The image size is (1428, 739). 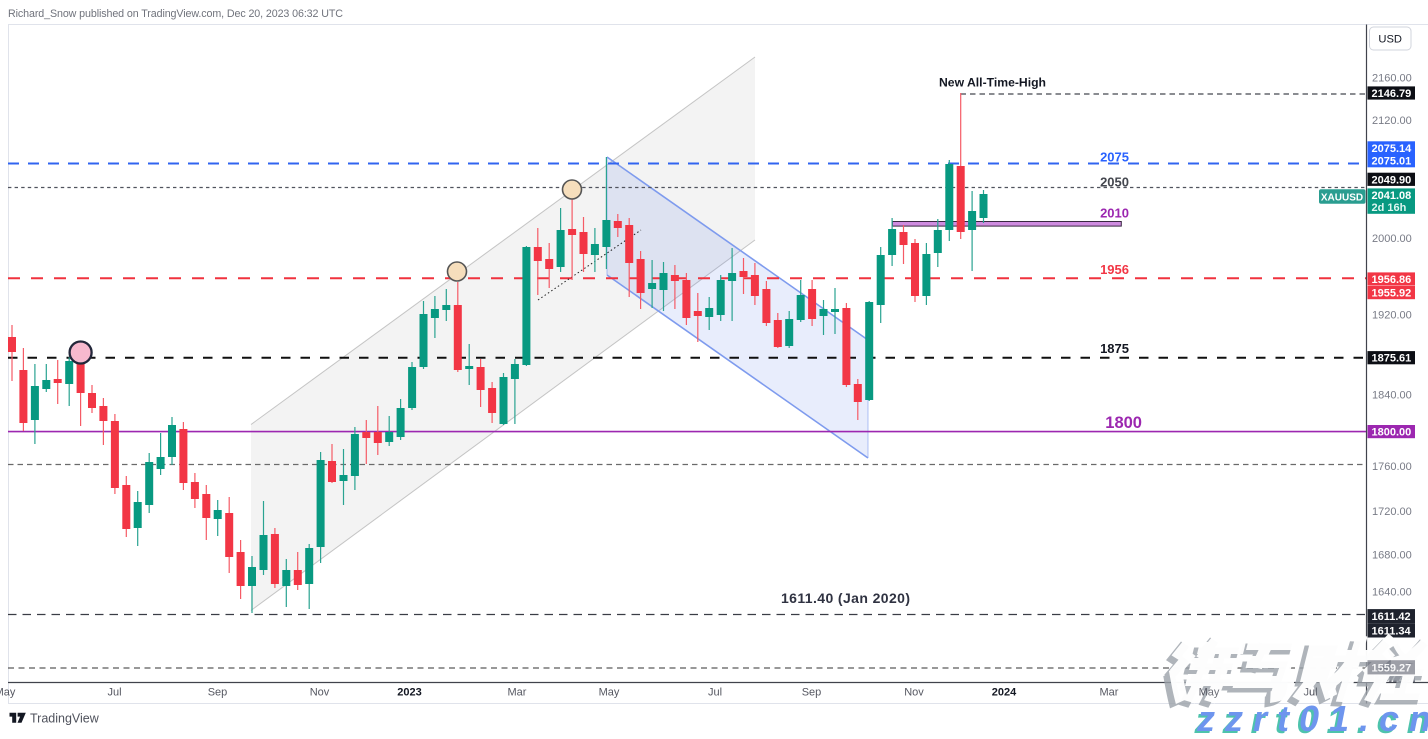 I want to click on svg-text: 1680.00, so click(x=1392, y=556).